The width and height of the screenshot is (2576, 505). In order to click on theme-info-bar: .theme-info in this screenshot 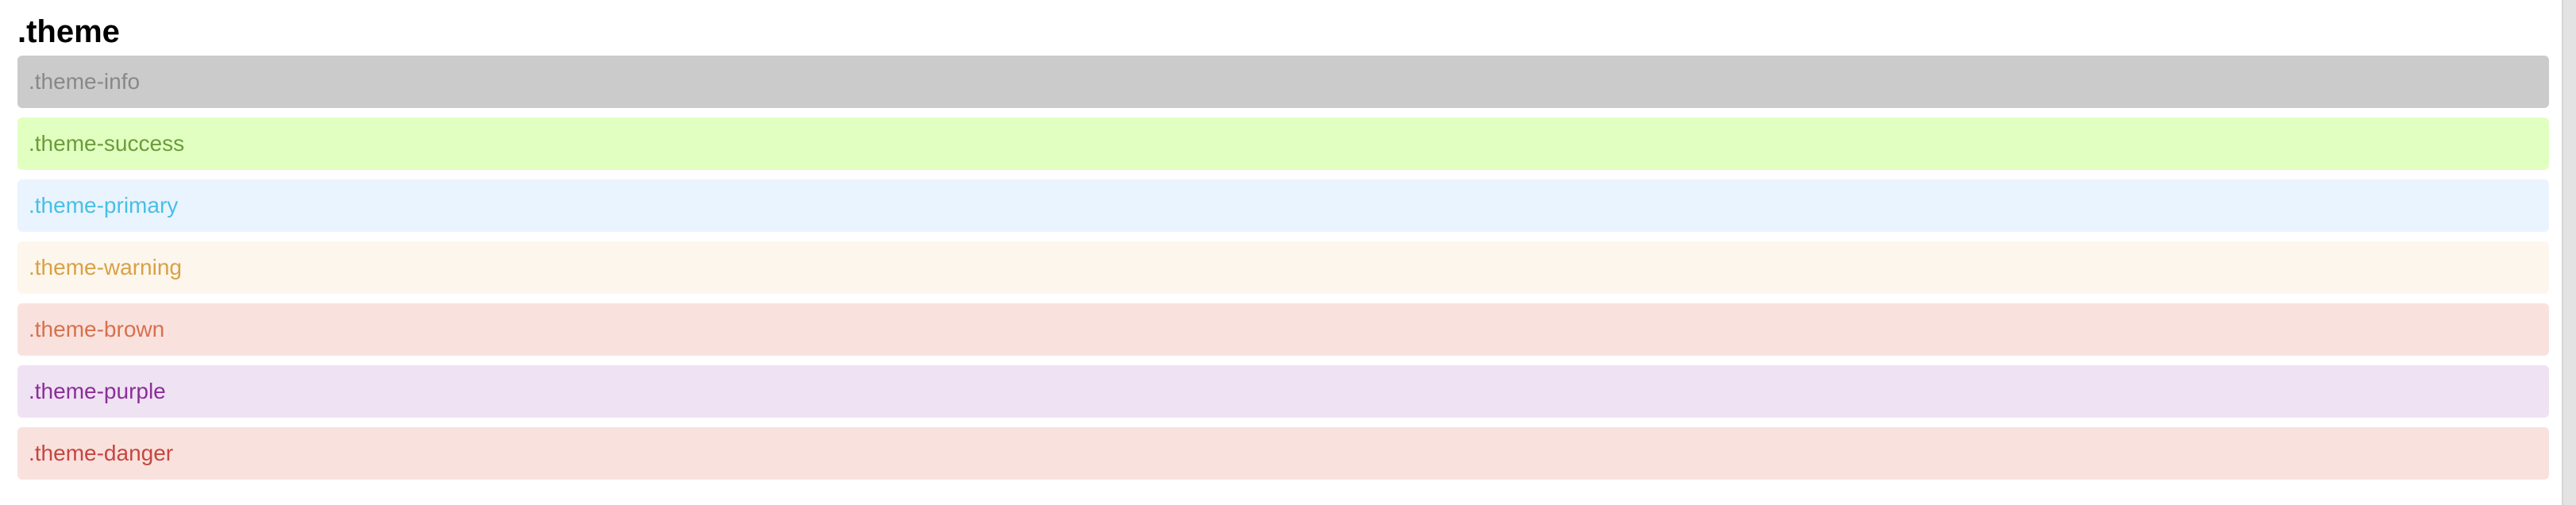, I will do `click(1283, 82)`.